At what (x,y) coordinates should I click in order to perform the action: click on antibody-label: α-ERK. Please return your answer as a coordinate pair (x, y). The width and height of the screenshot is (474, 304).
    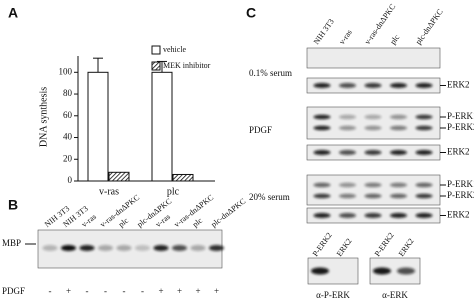
    Looking at the image, I should click on (395, 295).